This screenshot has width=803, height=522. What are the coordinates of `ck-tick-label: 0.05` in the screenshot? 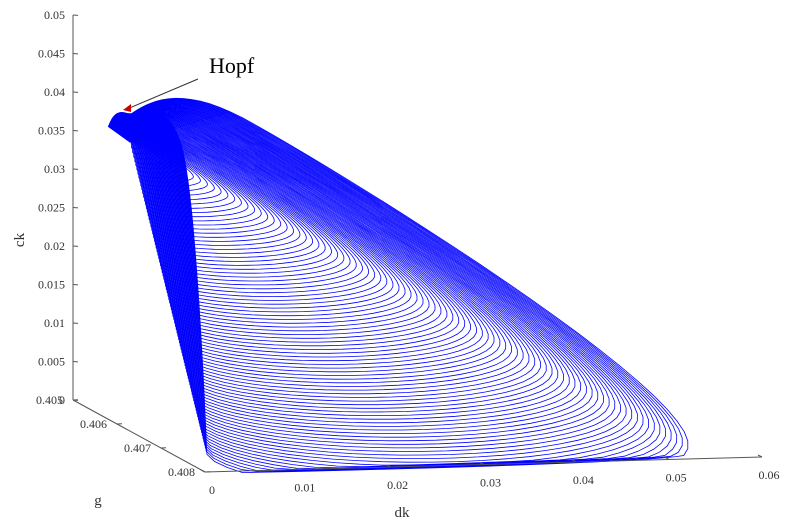 It's located at (54, 15).